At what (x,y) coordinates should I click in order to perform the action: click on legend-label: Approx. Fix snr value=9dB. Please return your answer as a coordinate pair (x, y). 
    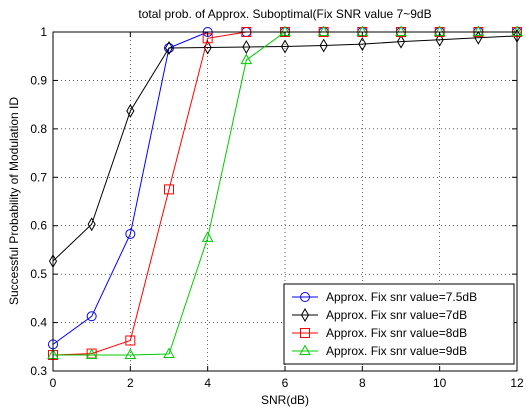
    Looking at the image, I should click on (396, 351).